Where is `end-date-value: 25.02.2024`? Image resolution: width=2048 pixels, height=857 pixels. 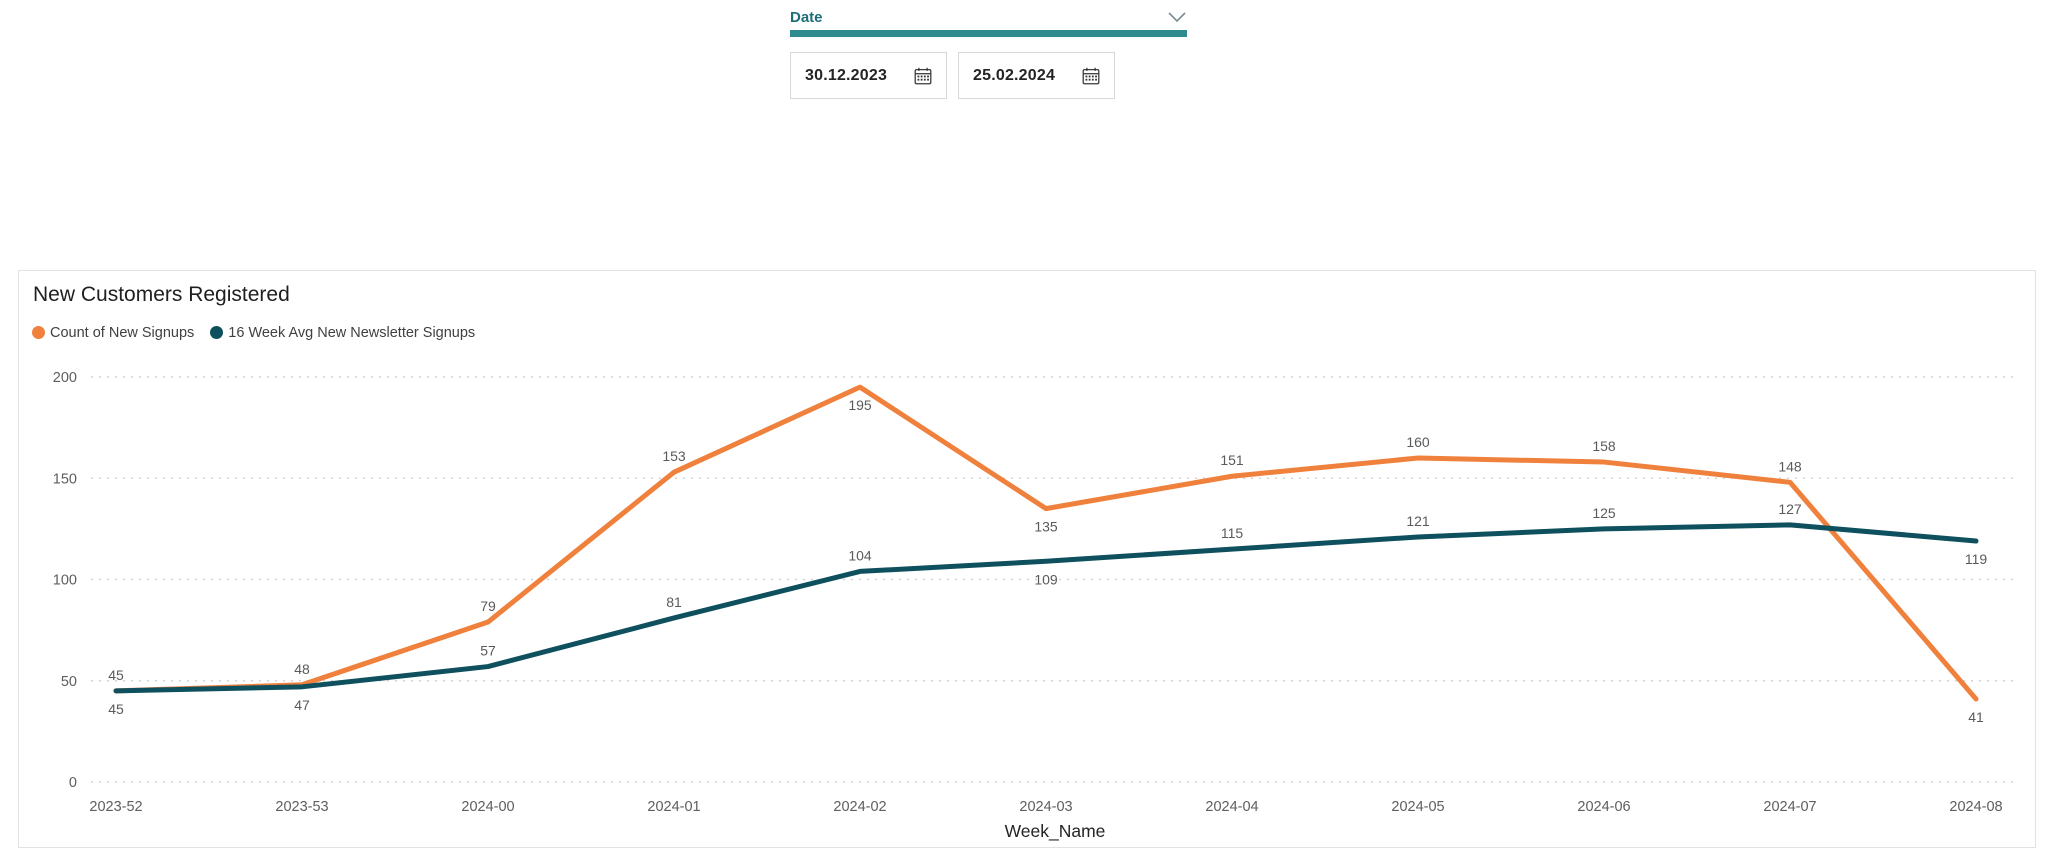
end-date-value: 25.02.2024 is located at coordinates (1014, 75).